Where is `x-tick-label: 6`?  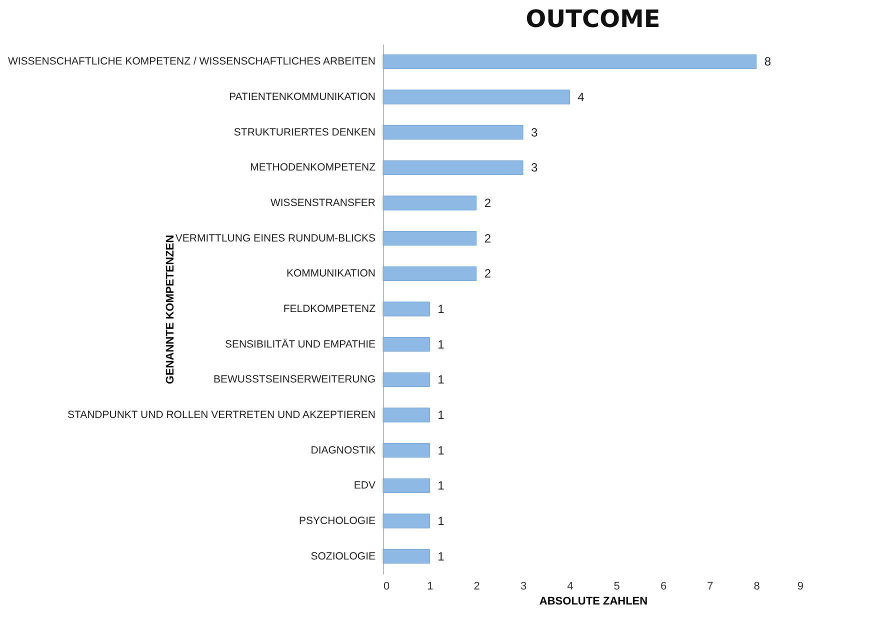 x-tick-label: 6 is located at coordinates (663, 586).